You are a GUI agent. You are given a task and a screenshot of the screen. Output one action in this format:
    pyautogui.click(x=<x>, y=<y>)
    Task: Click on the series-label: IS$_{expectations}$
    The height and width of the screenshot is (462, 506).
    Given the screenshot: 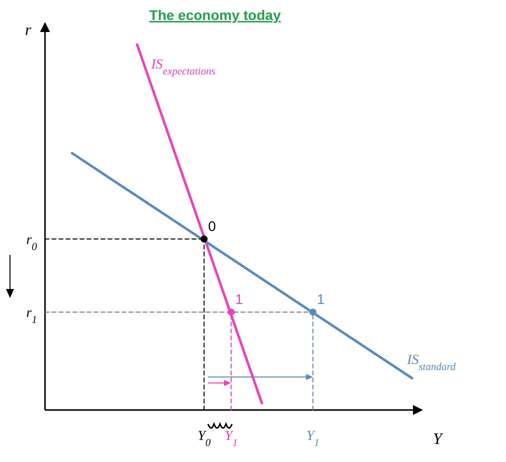 What is the action you would take?
    pyautogui.click(x=183, y=68)
    